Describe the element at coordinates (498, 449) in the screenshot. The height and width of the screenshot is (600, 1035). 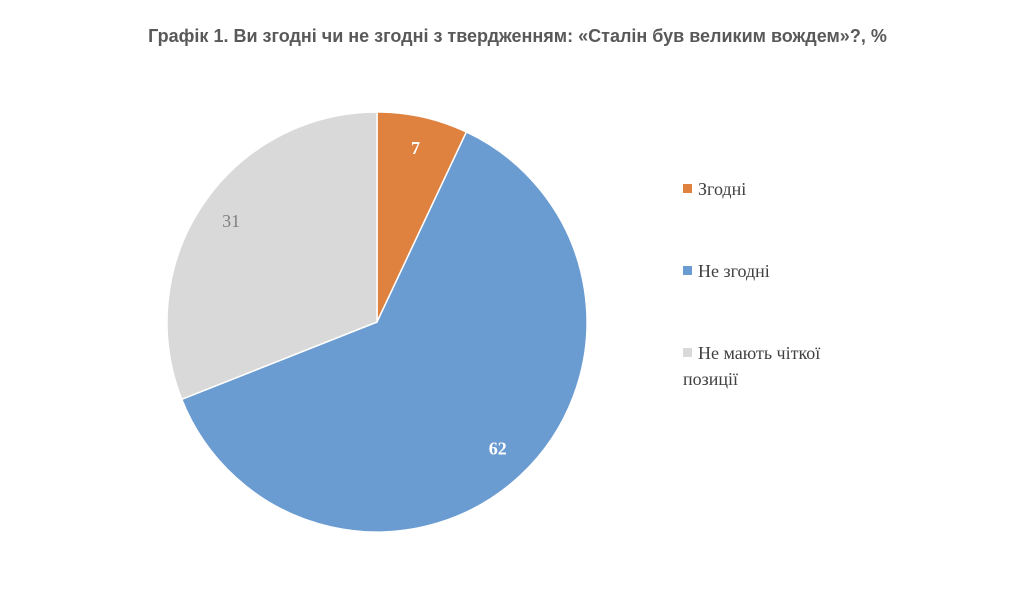
I see `data-label: 62` at that location.